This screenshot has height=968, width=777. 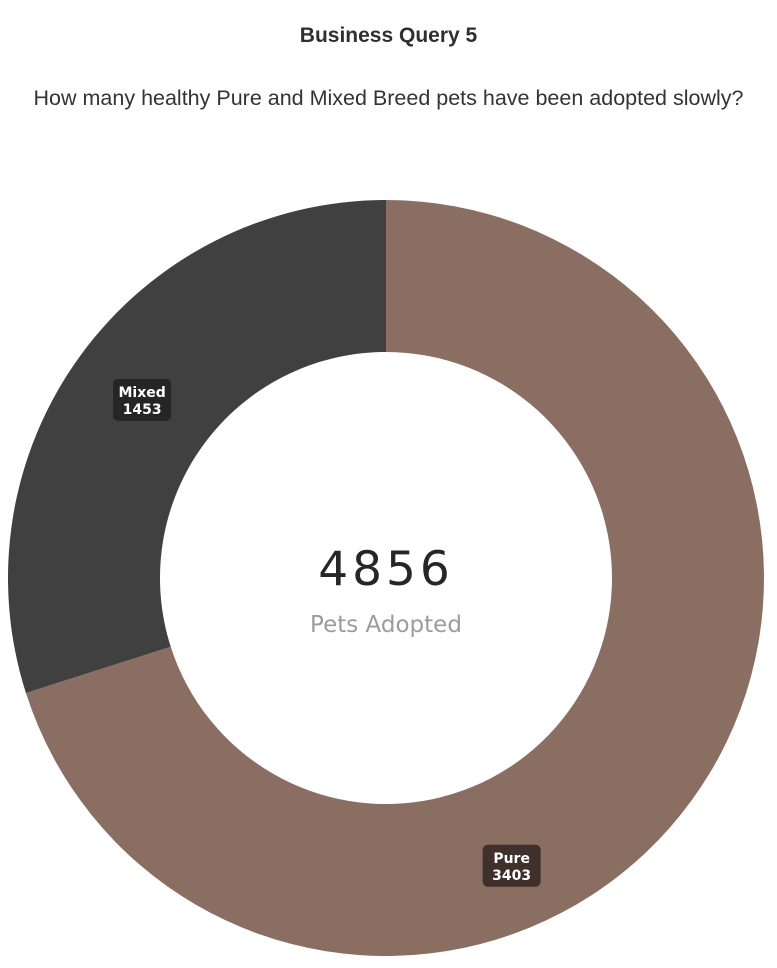 I want to click on chart-title: Business Query 5, so click(x=388, y=35).